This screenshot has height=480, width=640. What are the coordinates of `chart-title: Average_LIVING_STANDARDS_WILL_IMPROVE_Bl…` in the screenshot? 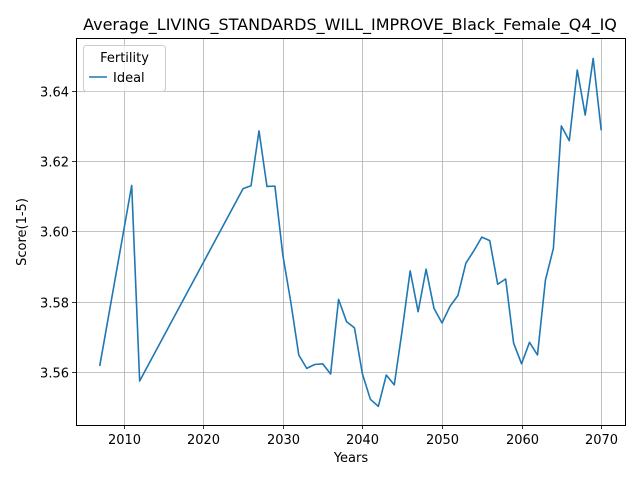 It's located at (350, 25).